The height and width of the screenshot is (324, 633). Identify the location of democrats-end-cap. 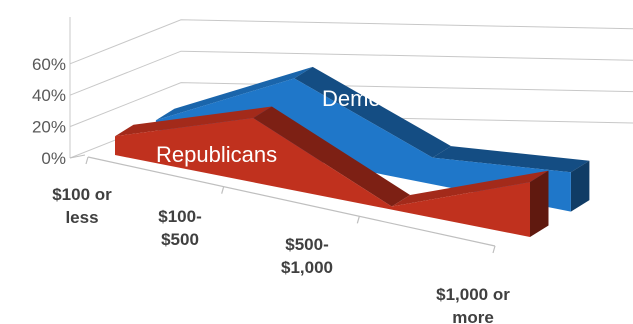
(580, 186).